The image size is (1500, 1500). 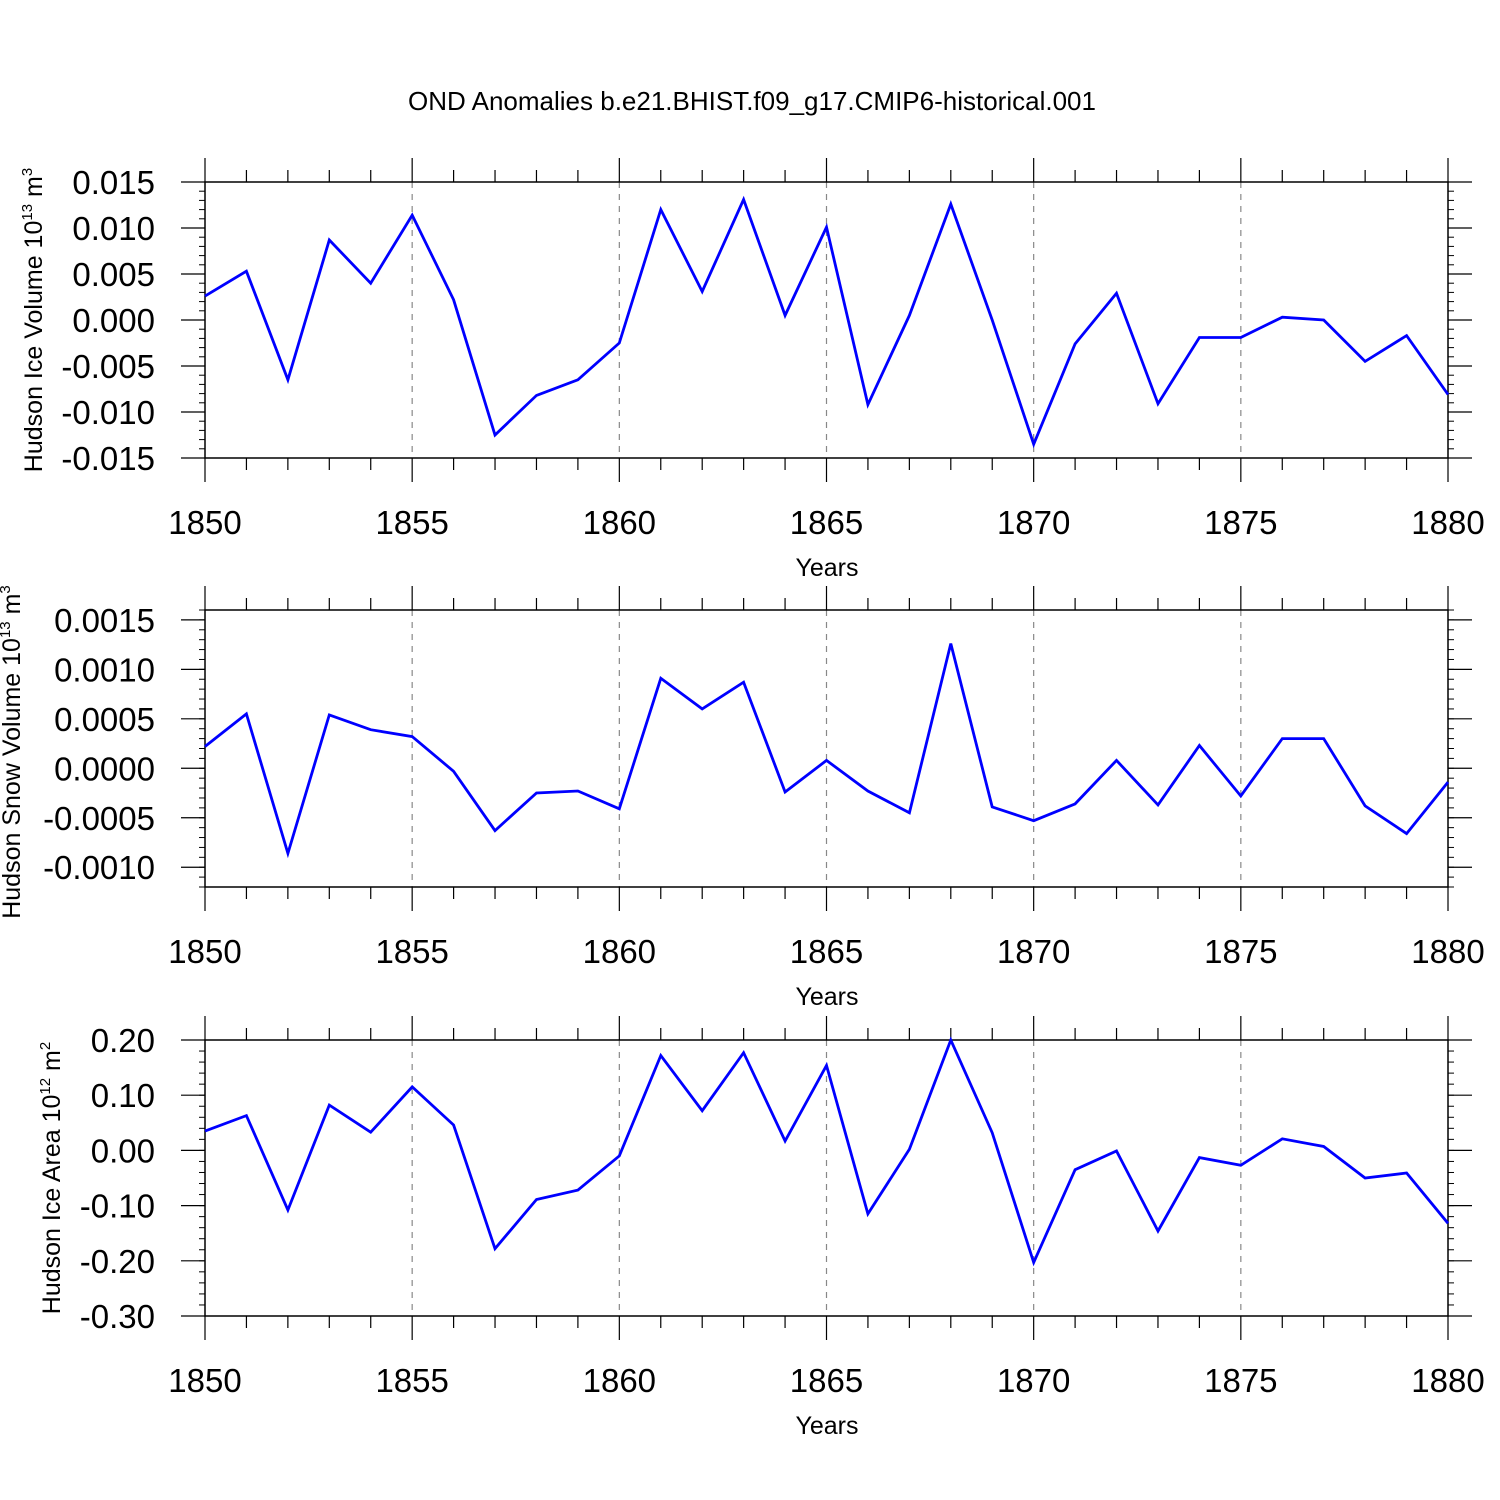 What do you see at coordinates (108, 458) in the screenshot?
I see `y-tick-label: -0.015` at bounding box center [108, 458].